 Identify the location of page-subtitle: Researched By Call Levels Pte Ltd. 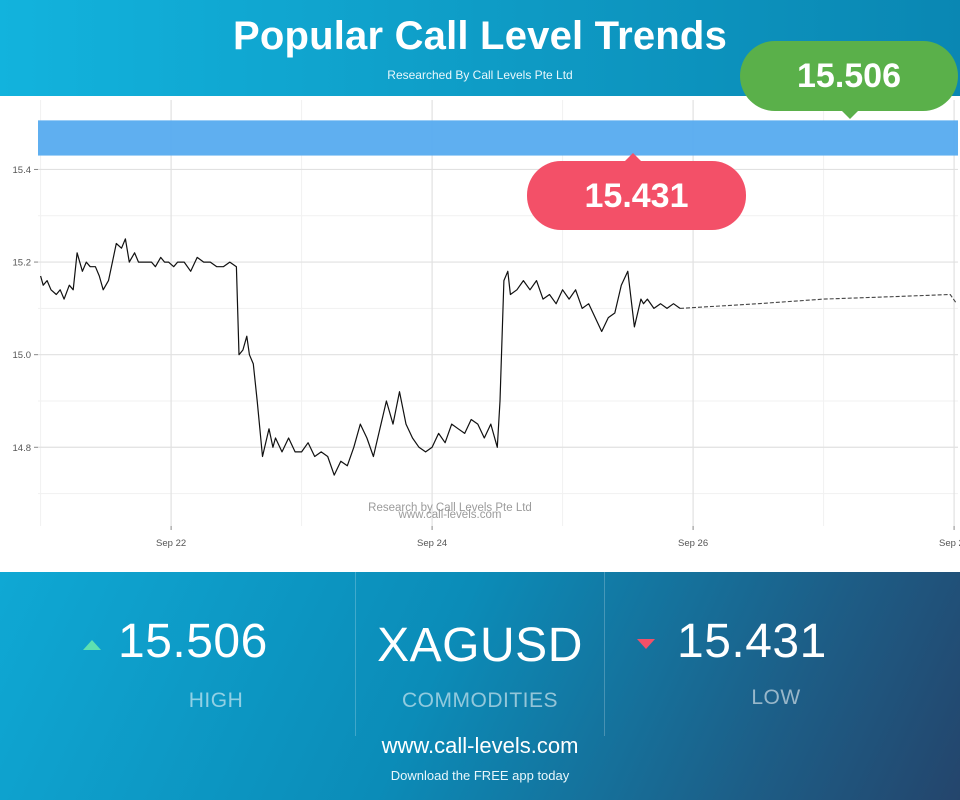
(480, 75).